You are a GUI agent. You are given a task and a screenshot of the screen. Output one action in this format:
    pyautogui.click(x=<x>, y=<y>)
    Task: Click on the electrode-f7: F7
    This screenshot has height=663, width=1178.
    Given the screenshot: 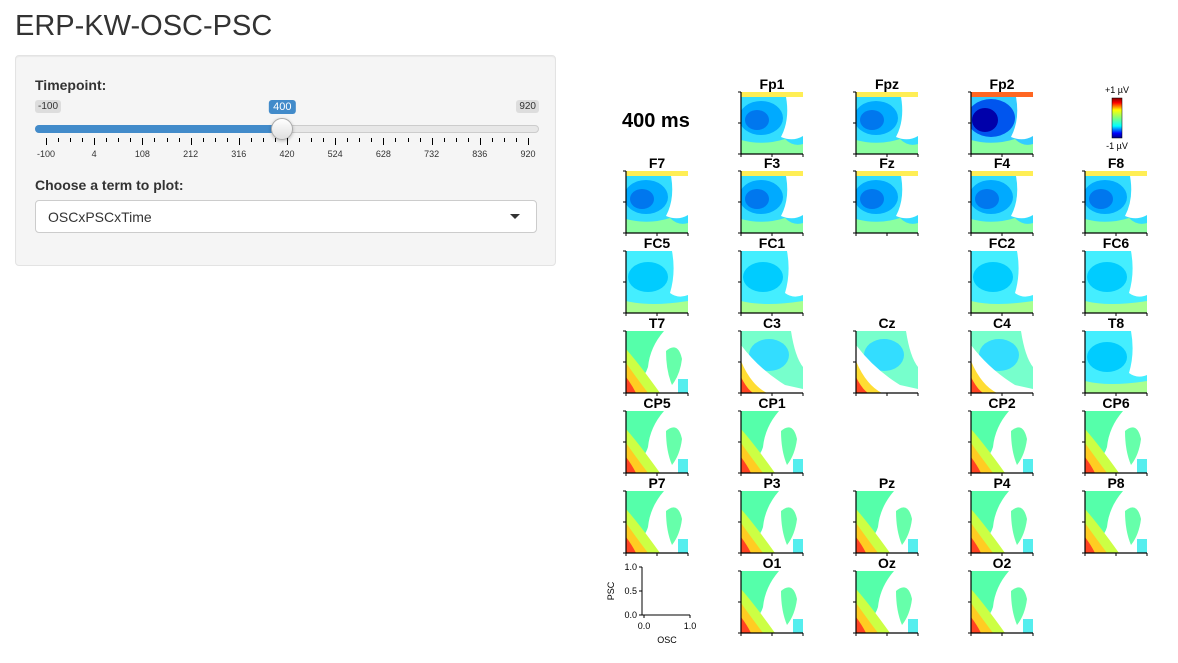 What is the action you would take?
    pyautogui.click(x=656, y=195)
    